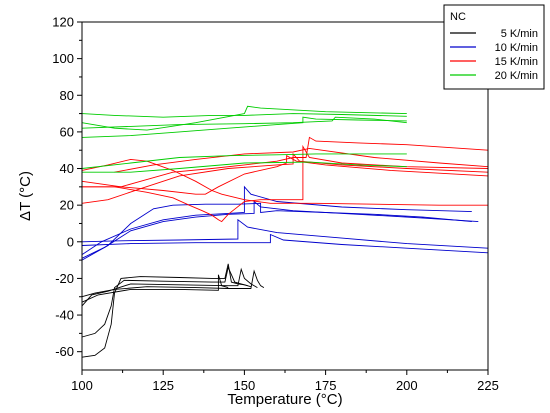 This screenshot has height=413, width=550. I want to click on x-axis: 100 125 150 175 200 225, so click(285, 381).